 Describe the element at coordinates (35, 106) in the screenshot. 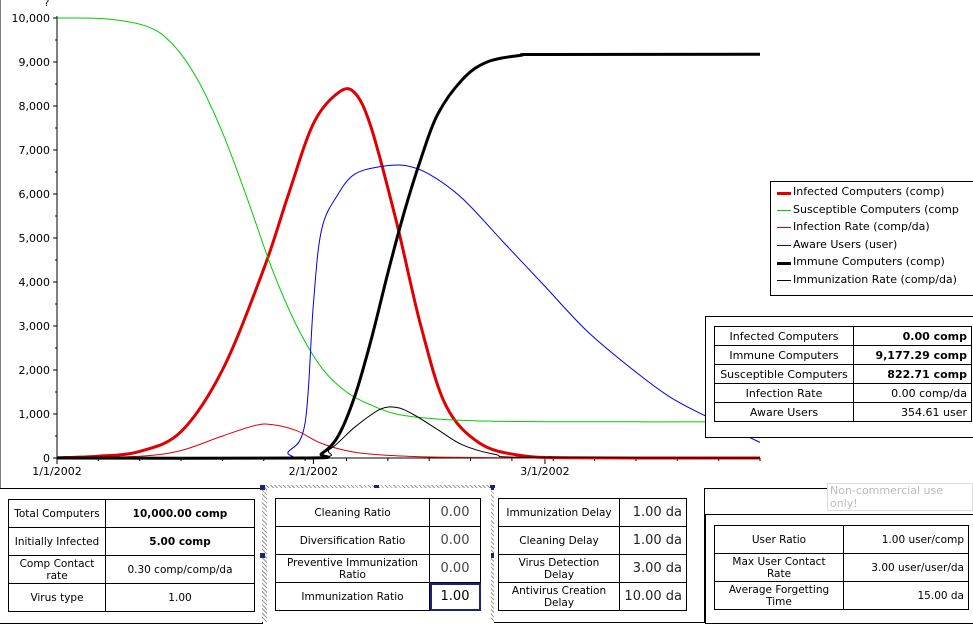

I see `y-tick-label: 8,000` at that location.